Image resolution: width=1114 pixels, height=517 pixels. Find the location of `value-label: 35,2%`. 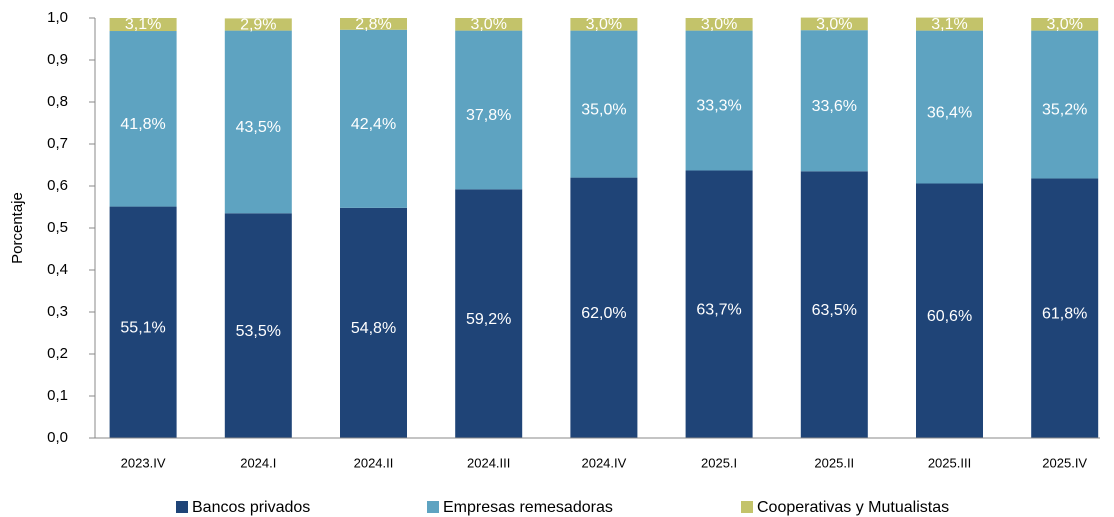

value-label: 35,2% is located at coordinates (1064, 110).